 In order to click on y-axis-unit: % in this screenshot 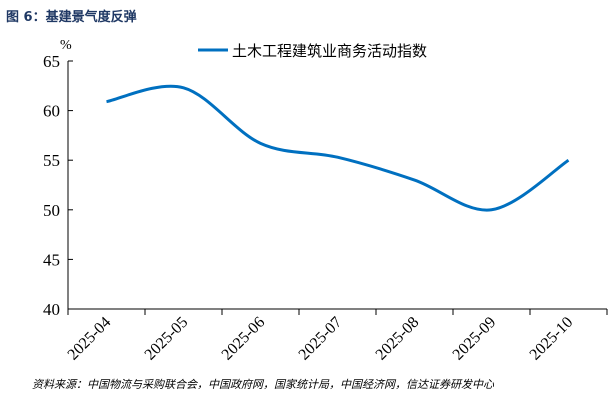, I will do `click(66, 45)`.